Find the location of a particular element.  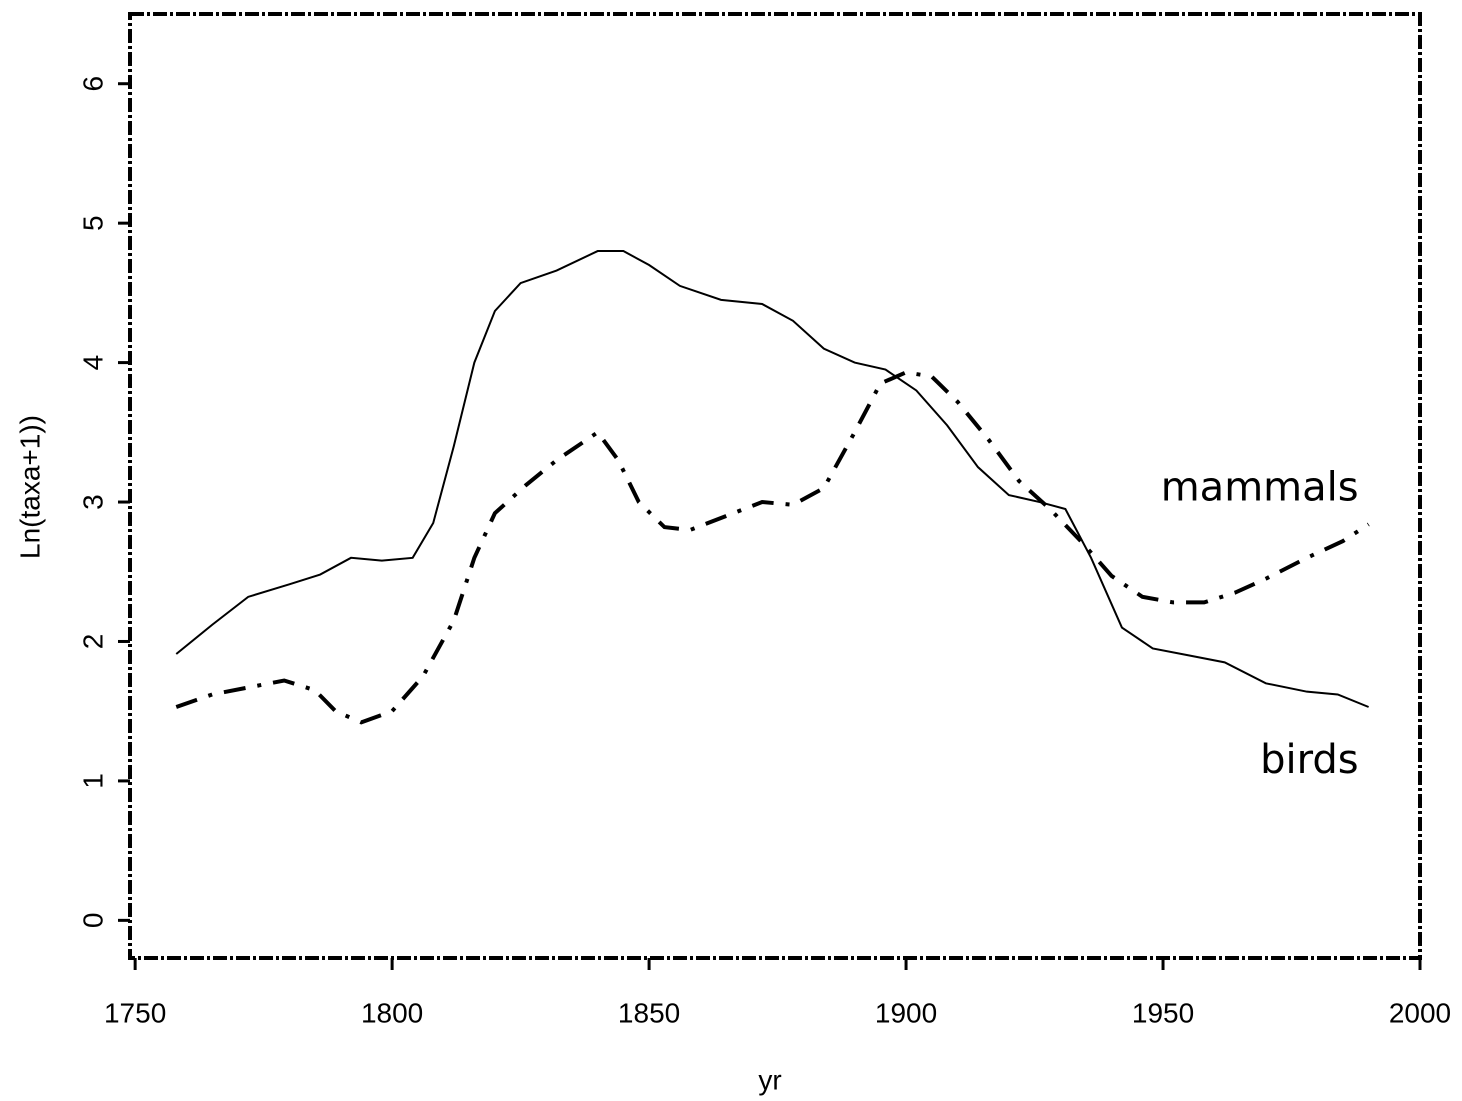

y-tick-label: 4 is located at coordinates (92, 363).